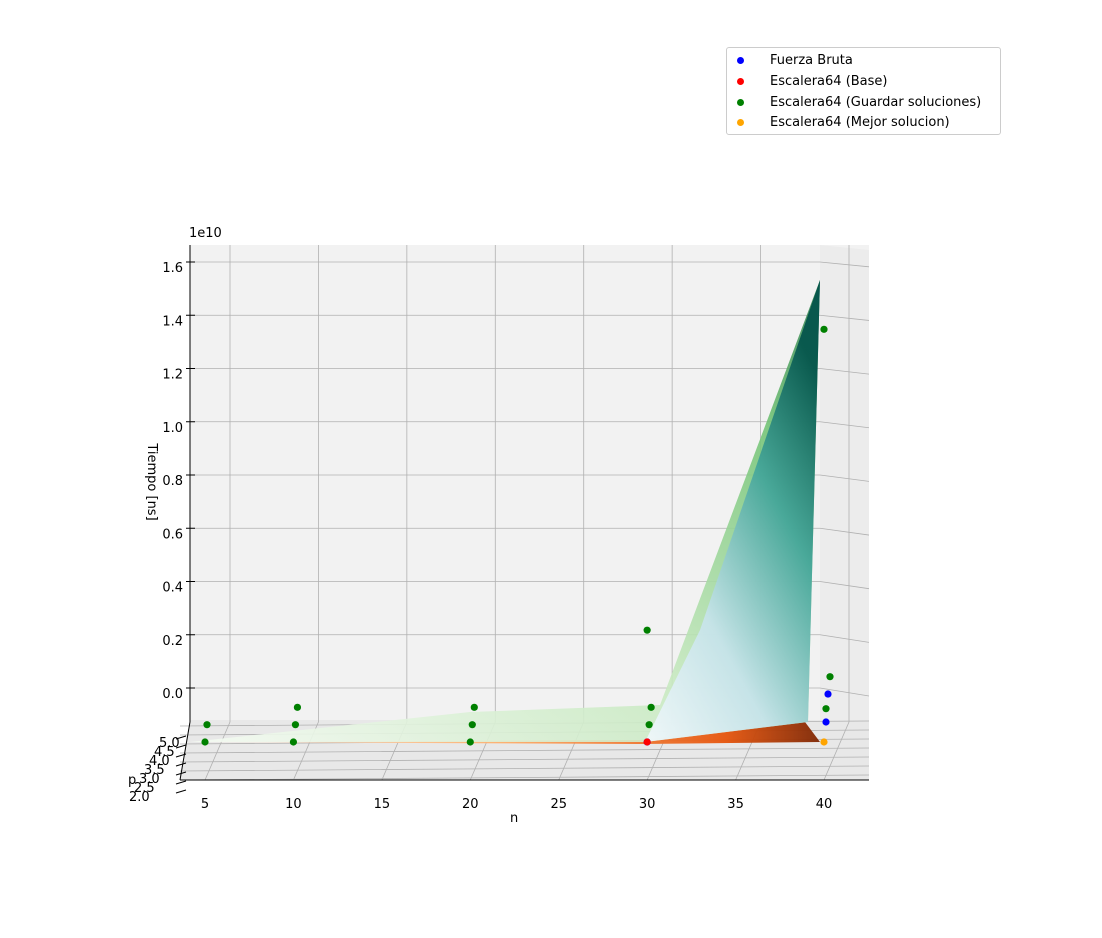 This screenshot has height=938, width=1102. Describe the element at coordinates (860, 122) in the screenshot. I see `legend-label: Escalera64 (Mejor solucion)` at that location.